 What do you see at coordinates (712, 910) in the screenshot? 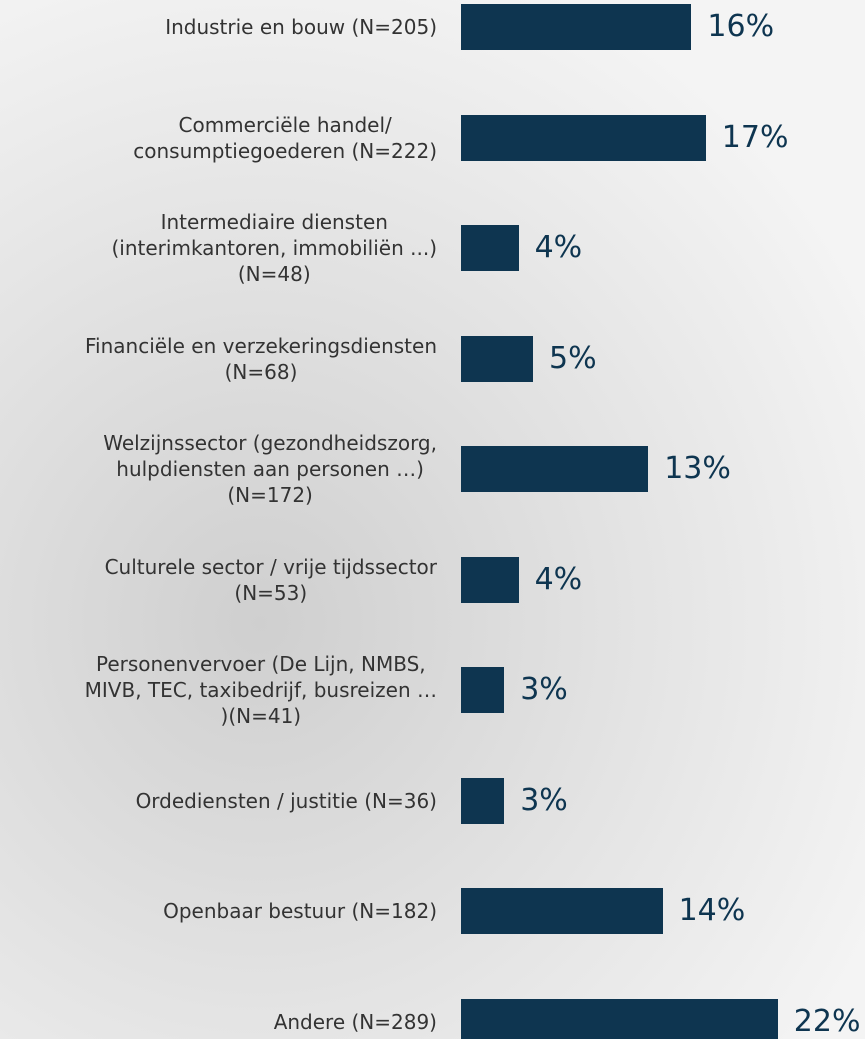
I see `value-label: 14%` at bounding box center [712, 910].